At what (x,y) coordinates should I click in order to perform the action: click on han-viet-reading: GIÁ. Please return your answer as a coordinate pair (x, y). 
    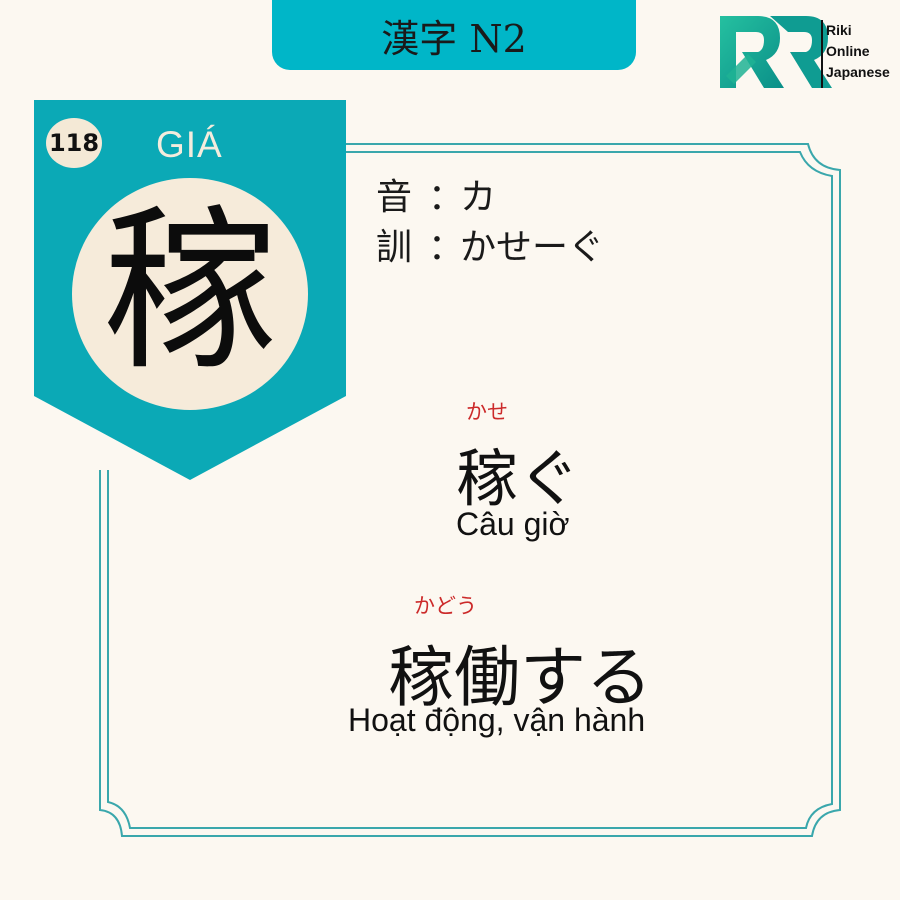
    Looking at the image, I should click on (189, 144).